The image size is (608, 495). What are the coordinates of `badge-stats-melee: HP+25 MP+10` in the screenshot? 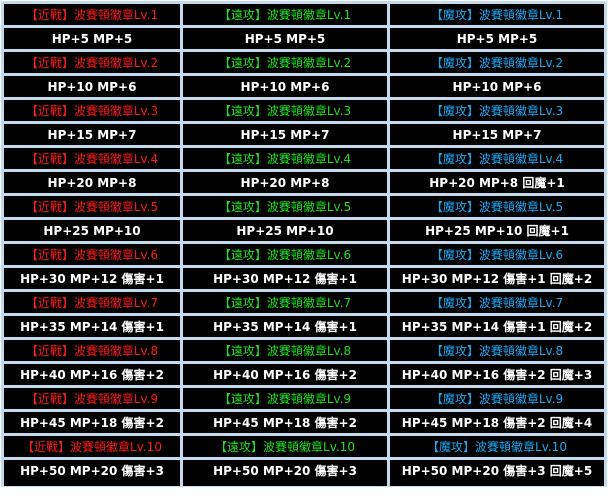 It's located at (92, 230).